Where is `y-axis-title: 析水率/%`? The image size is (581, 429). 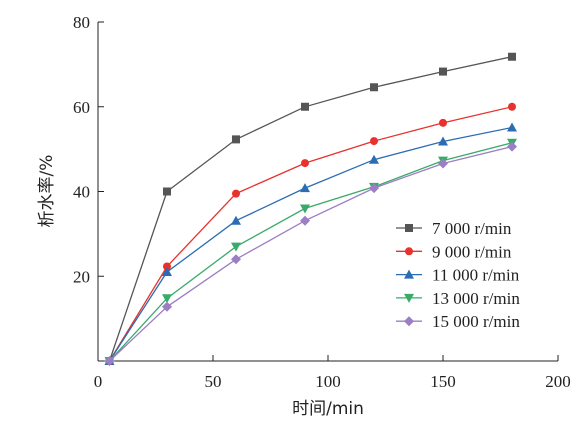
y-axis-title: 析水率/% is located at coordinates (47, 191).